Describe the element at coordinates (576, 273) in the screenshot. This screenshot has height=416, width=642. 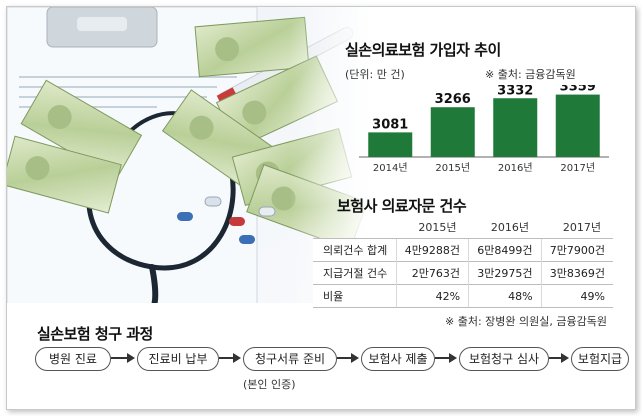
I see `table-cell: 3만8369건` at that location.